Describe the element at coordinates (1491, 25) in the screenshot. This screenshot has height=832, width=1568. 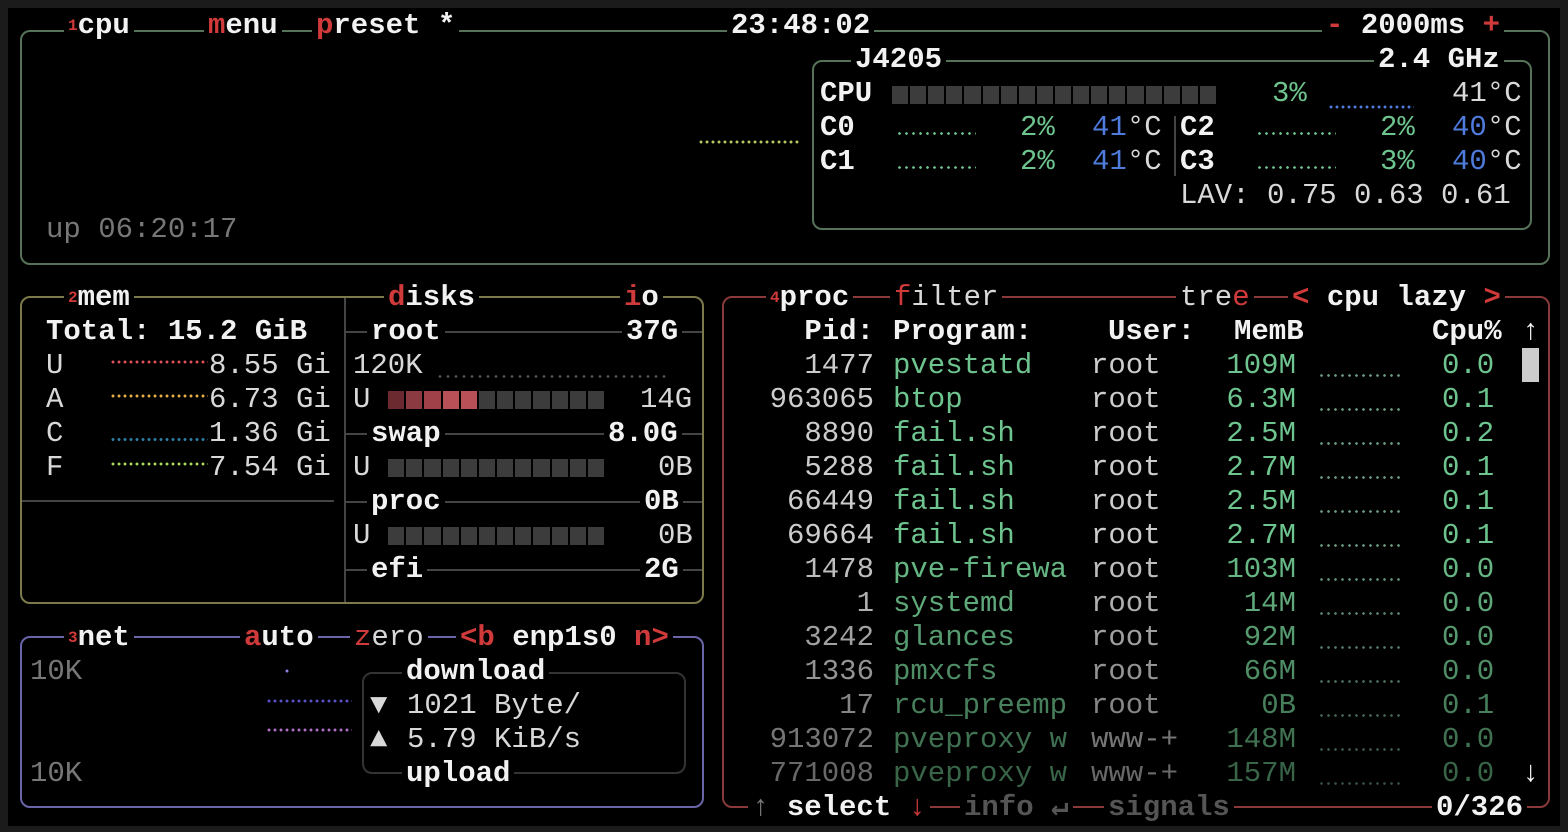
I see `interval-increase-button: +` at that location.